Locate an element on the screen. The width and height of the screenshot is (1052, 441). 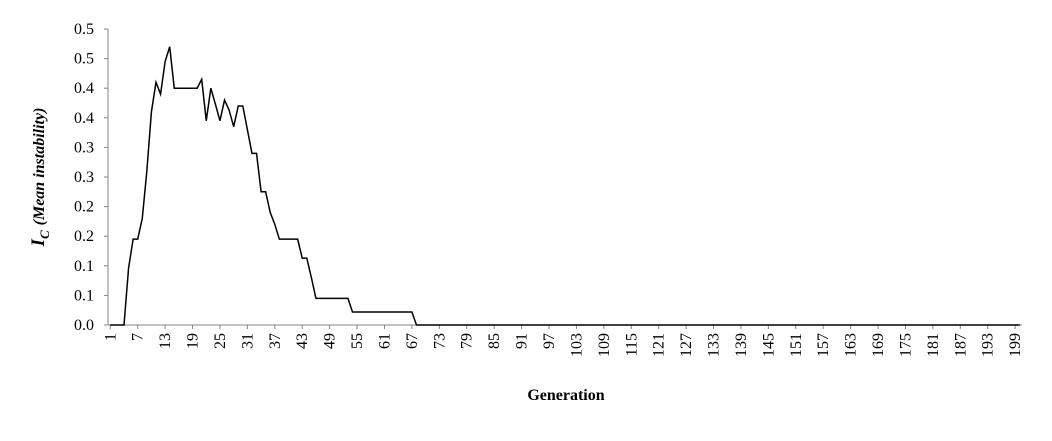
x-tick-label: 85 is located at coordinates (494, 341).